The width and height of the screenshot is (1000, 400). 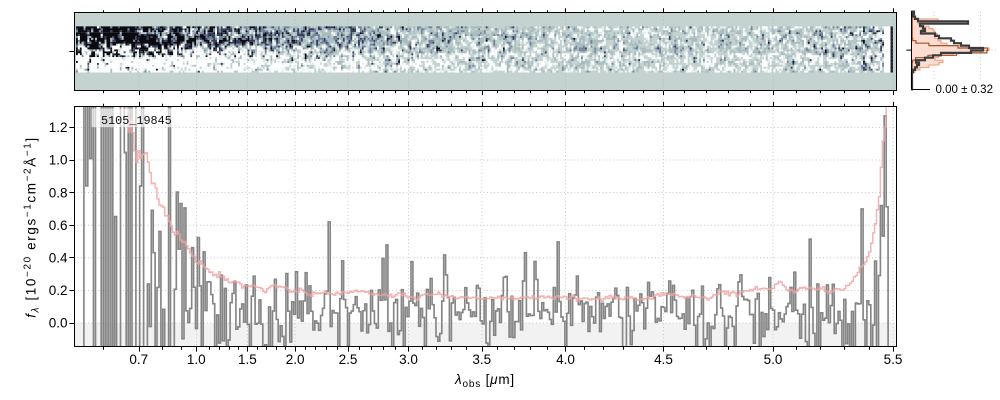 What do you see at coordinates (32, 227) in the screenshot?
I see `svg-text: fλ [10−20 ergs−1cm−2Å−1]` at bounding box center [32, 227].